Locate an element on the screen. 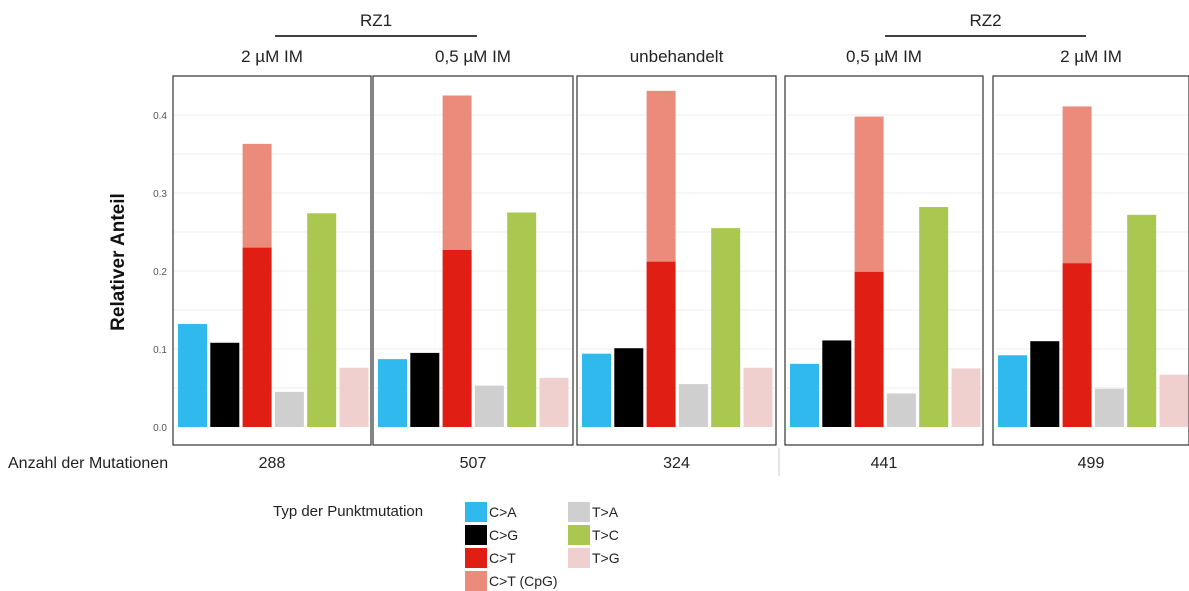 The image size is (1189, 591). count-row-label: Anzahl der Mutationen is located at coordinates (88, 463).